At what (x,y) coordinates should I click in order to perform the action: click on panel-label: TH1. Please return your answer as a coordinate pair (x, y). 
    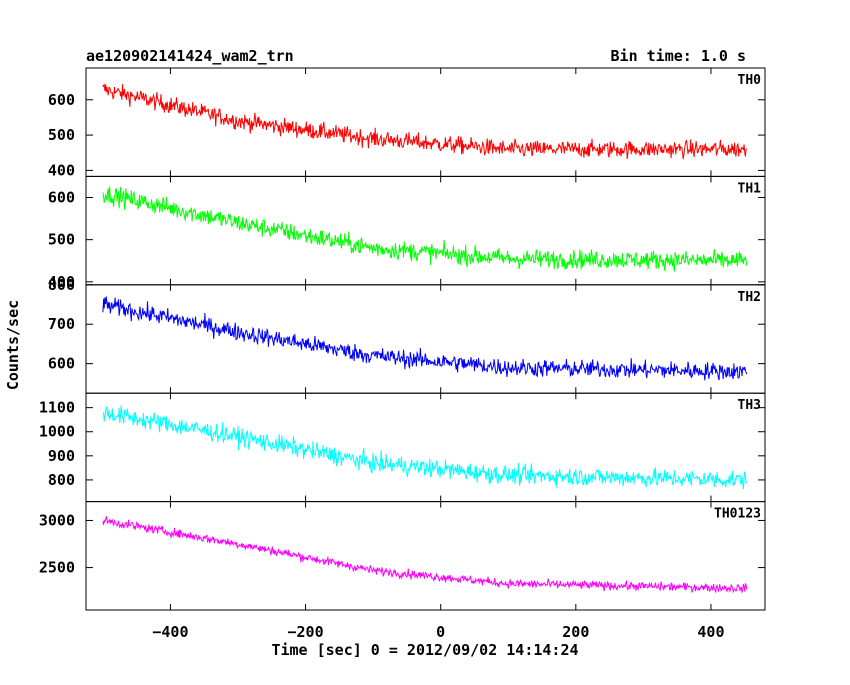
    Looking at the image, I should click on (750, 188).